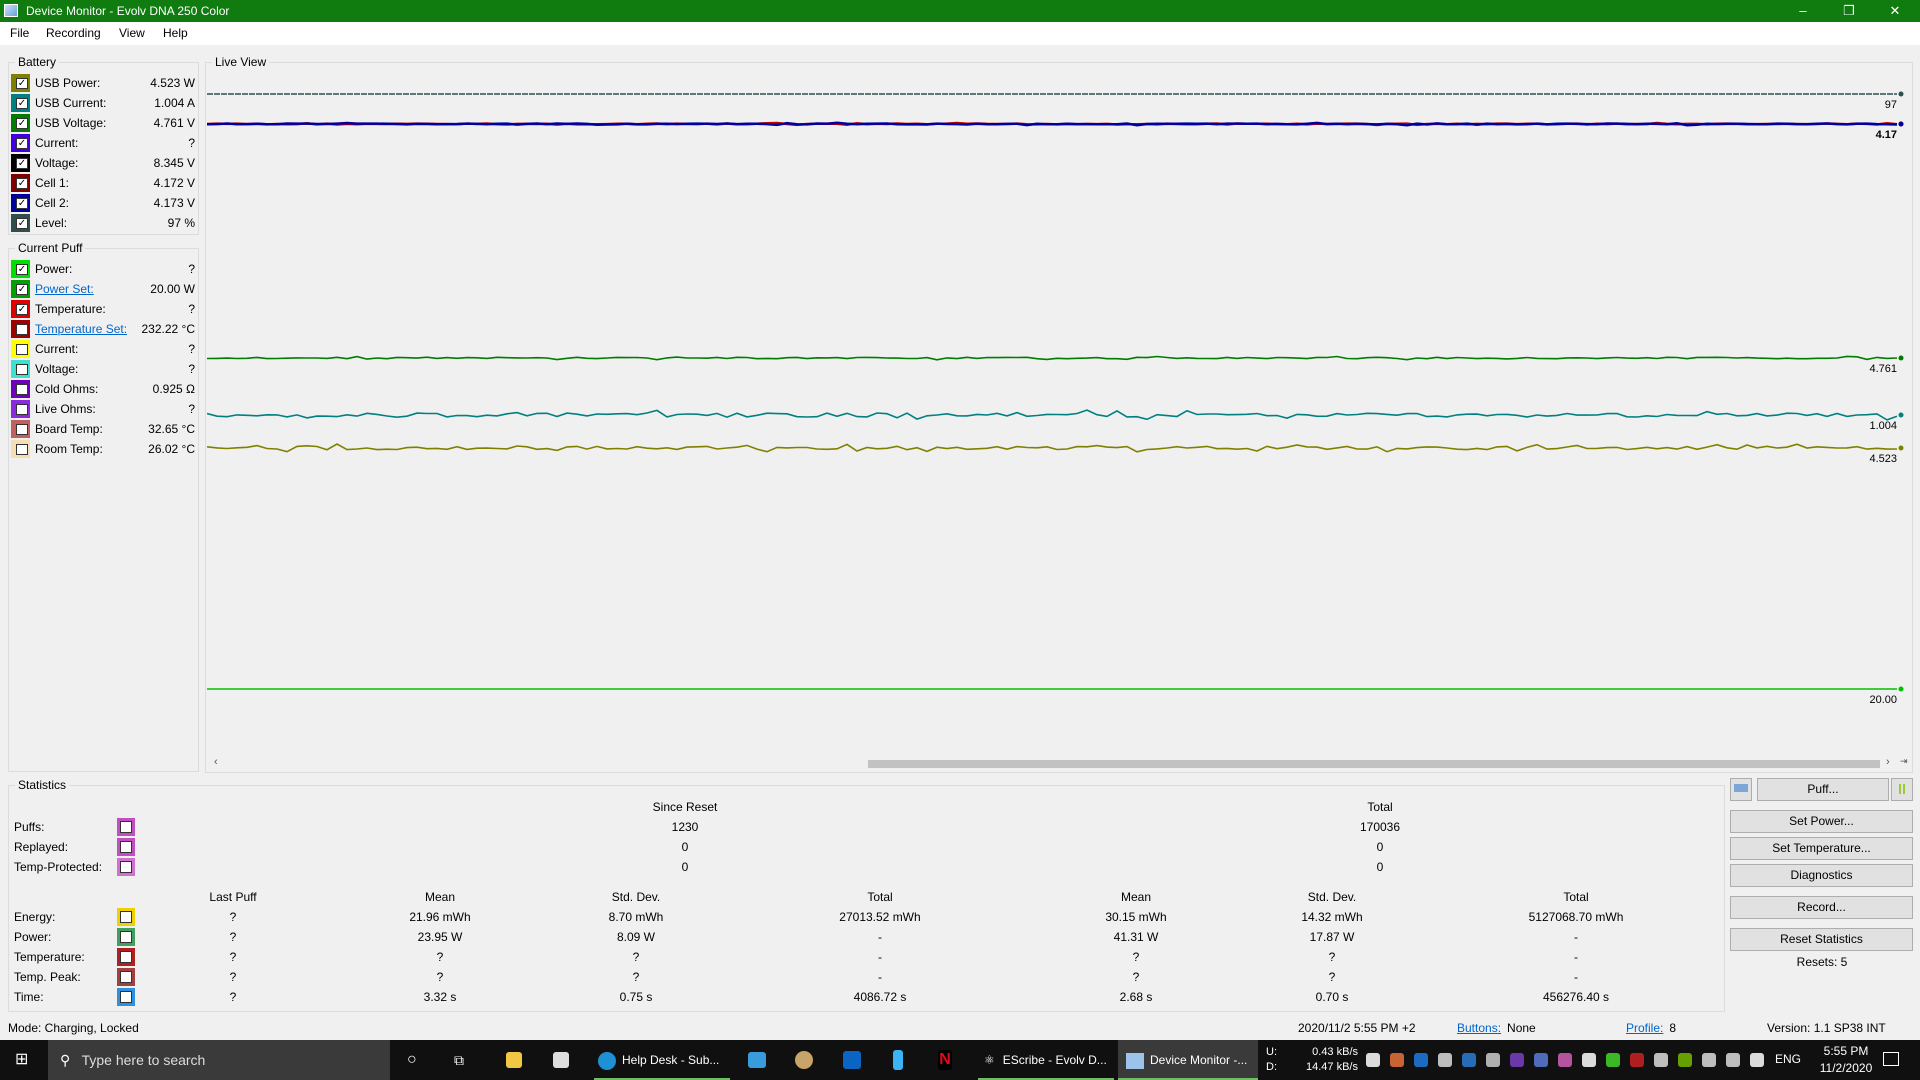  What do you see at coordinates (1902, 789) in the screenshot?
I see `pause-button` at bounding box center [1902, 789].